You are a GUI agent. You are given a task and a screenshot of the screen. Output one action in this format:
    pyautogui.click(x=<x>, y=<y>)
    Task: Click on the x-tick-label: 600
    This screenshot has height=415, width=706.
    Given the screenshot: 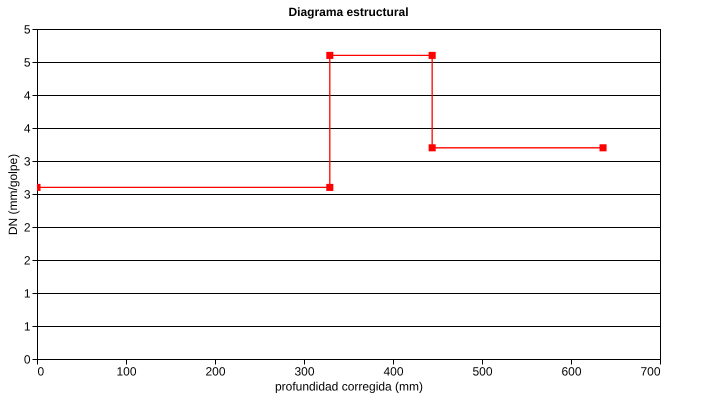 What is the action you would take?
    pyautogui.click(x=571, y=371)
    